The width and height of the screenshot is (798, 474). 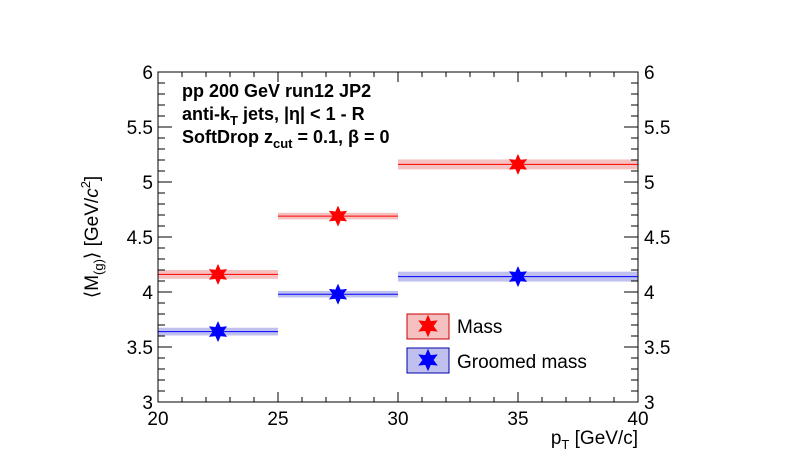 I want to click on legend-mass-label: Mass, so click(x=479, y=327).